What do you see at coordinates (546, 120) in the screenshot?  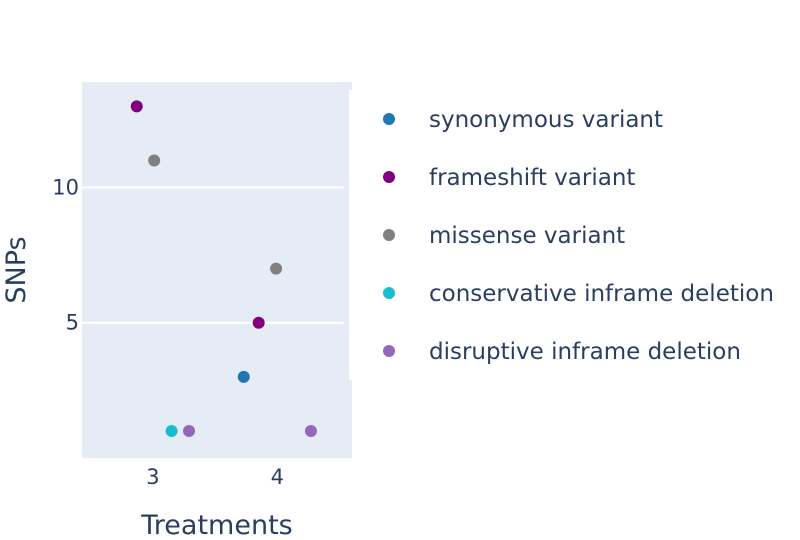 I see `legend-label: synonymous variant` at bounding box center [546, 120].